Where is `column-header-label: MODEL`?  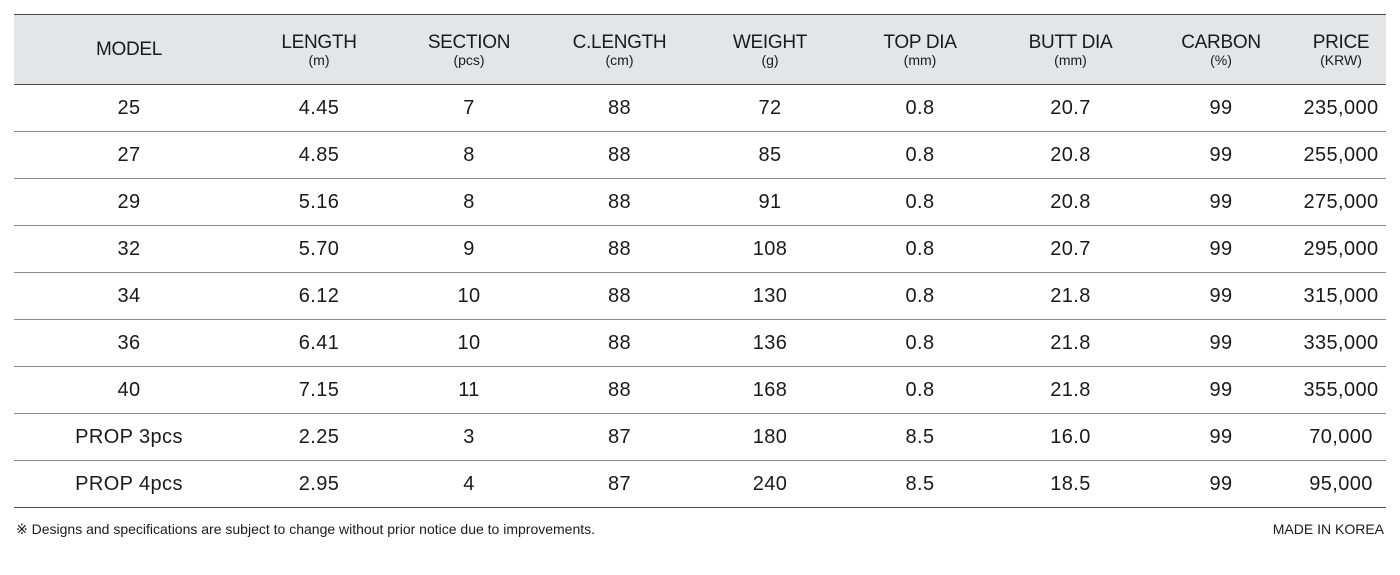
column-header-label: MODEL is located at coordinates (129, 49).